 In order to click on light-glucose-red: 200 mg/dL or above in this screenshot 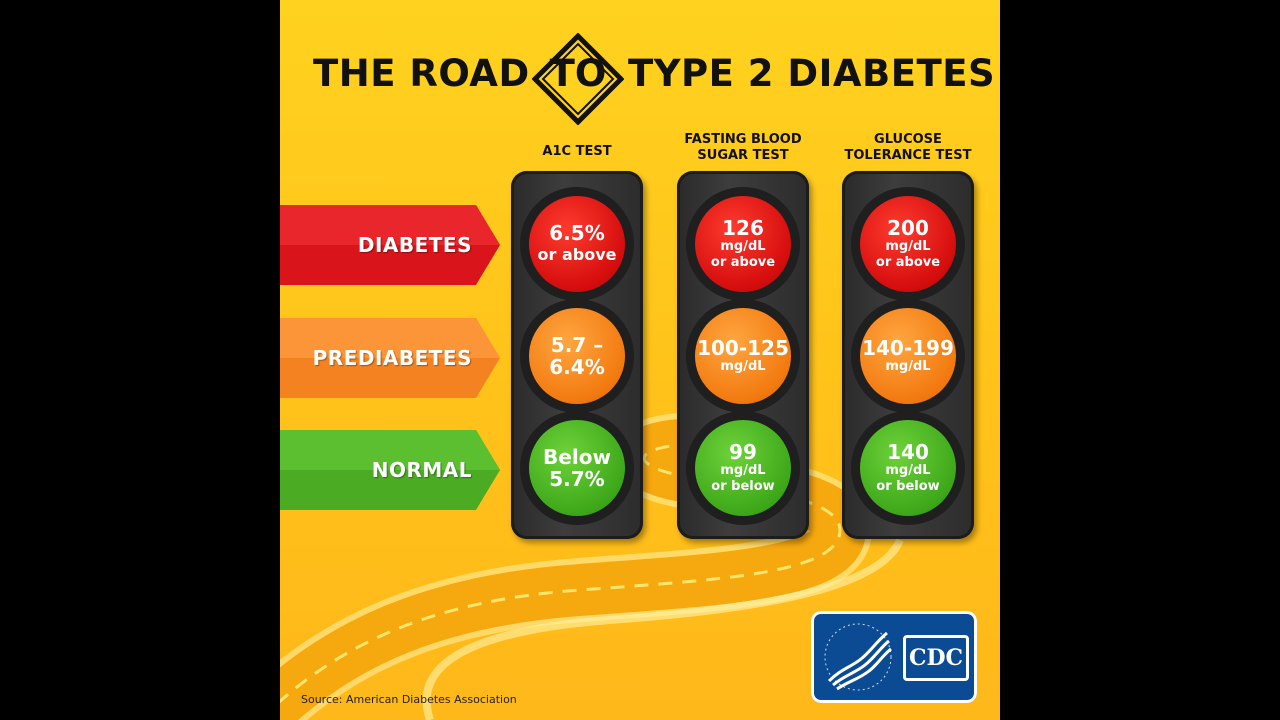, I will do `click(908, 244)`.